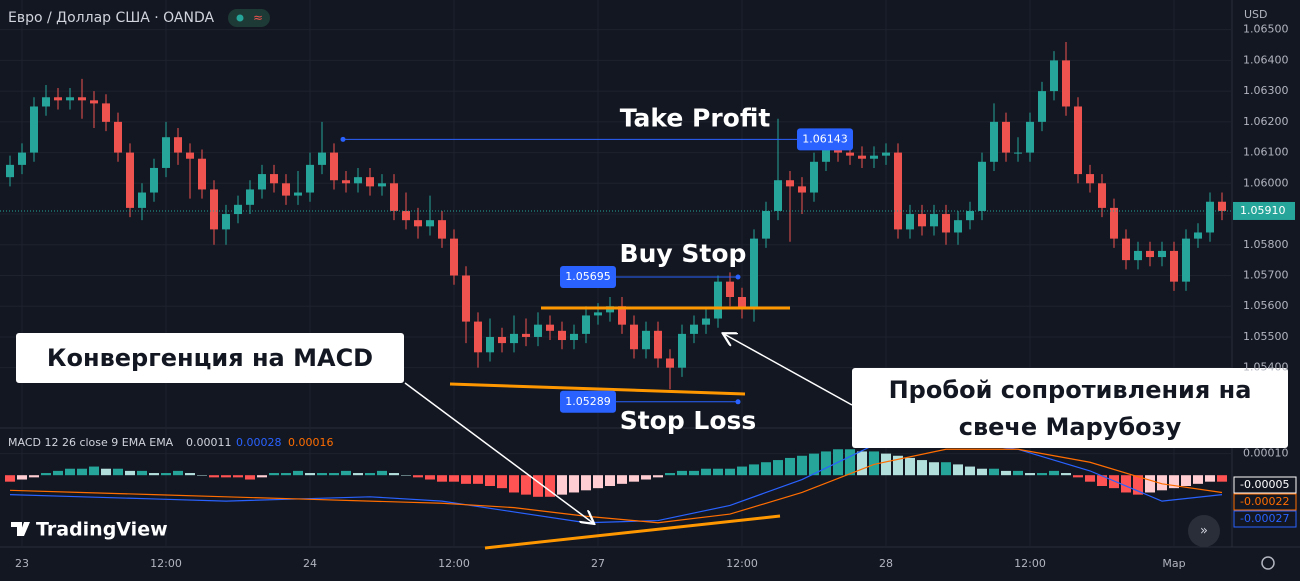 This screenshot has height=581, width=1300. Describe the element at coordinates (788, 370) in the screenshot. I see `arrow` at that location.